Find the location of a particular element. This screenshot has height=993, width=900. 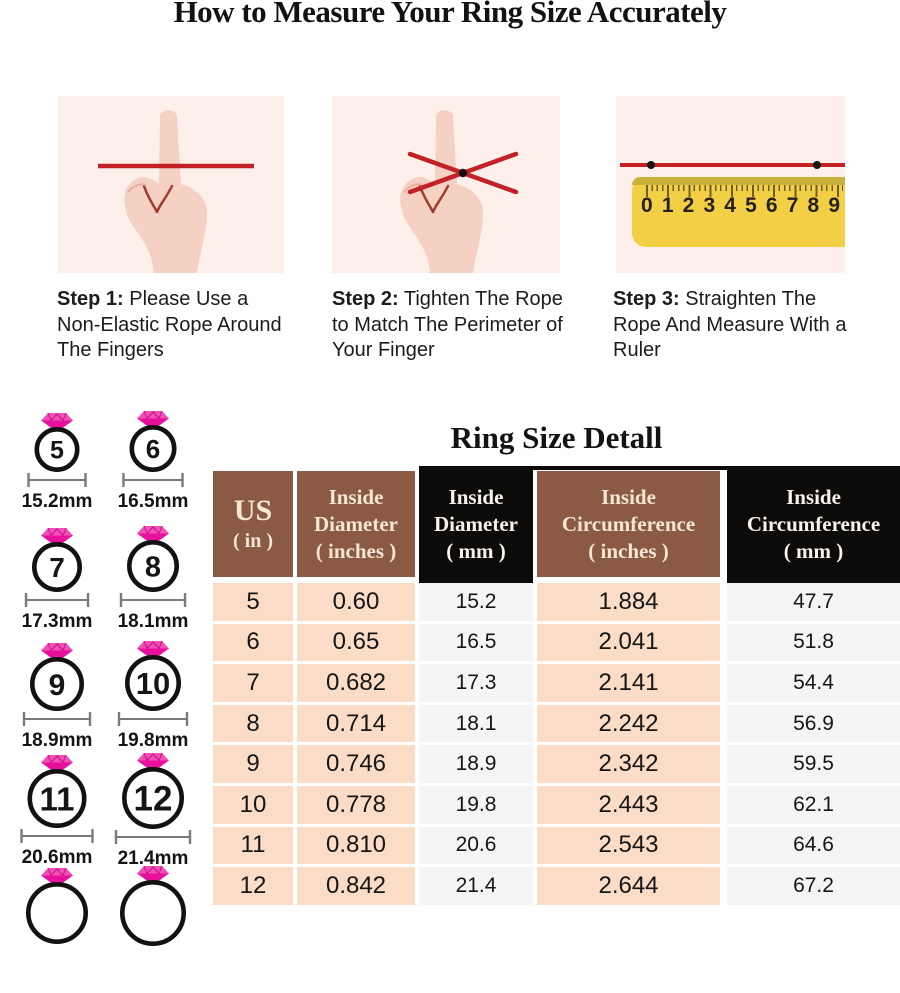

ring-icon-size-7: 7 17.3mm is located at coordinates (57, 582).